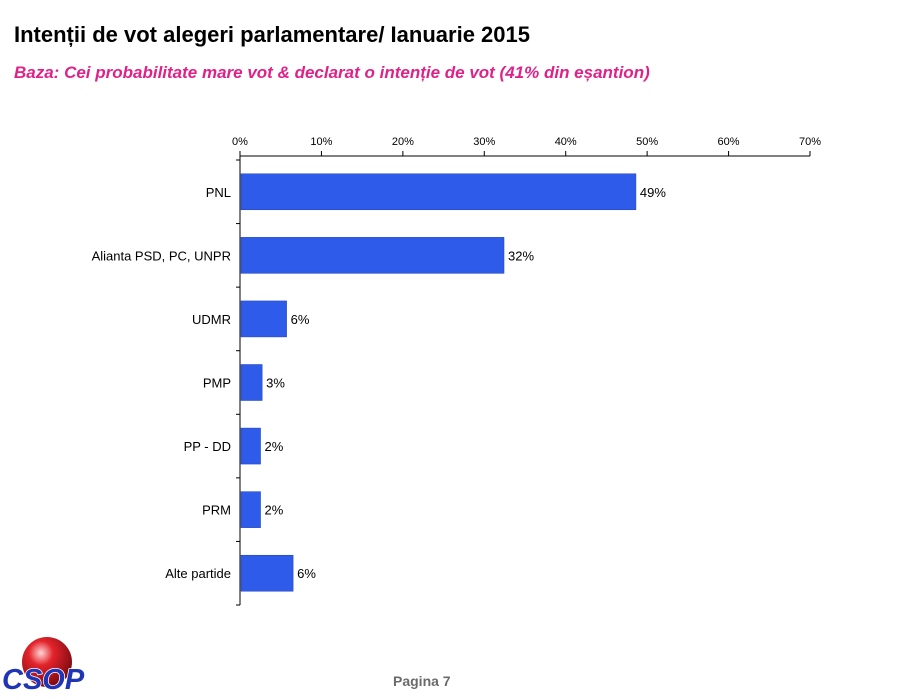 Image resolution: width=921 pixels, height=700 pixels. I want to click on x-tick-label: 10%, so click(321, 142).